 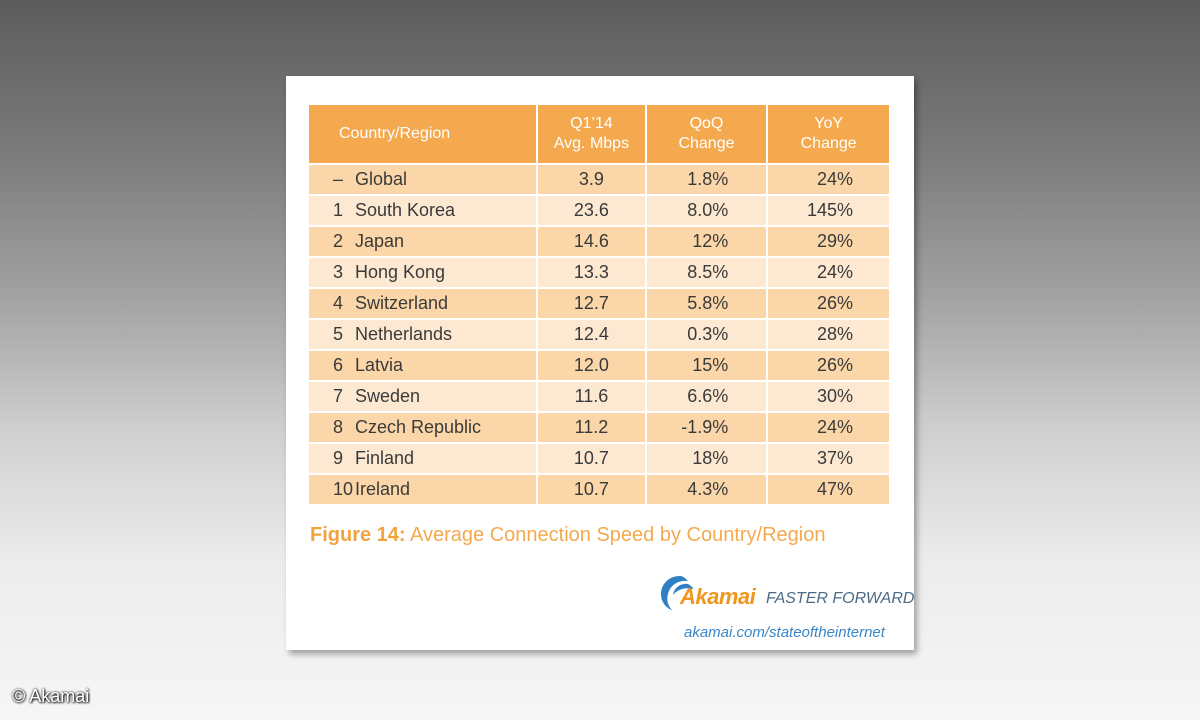 I want to click on cell-qoq: 12%, so click(x=706, y=241).